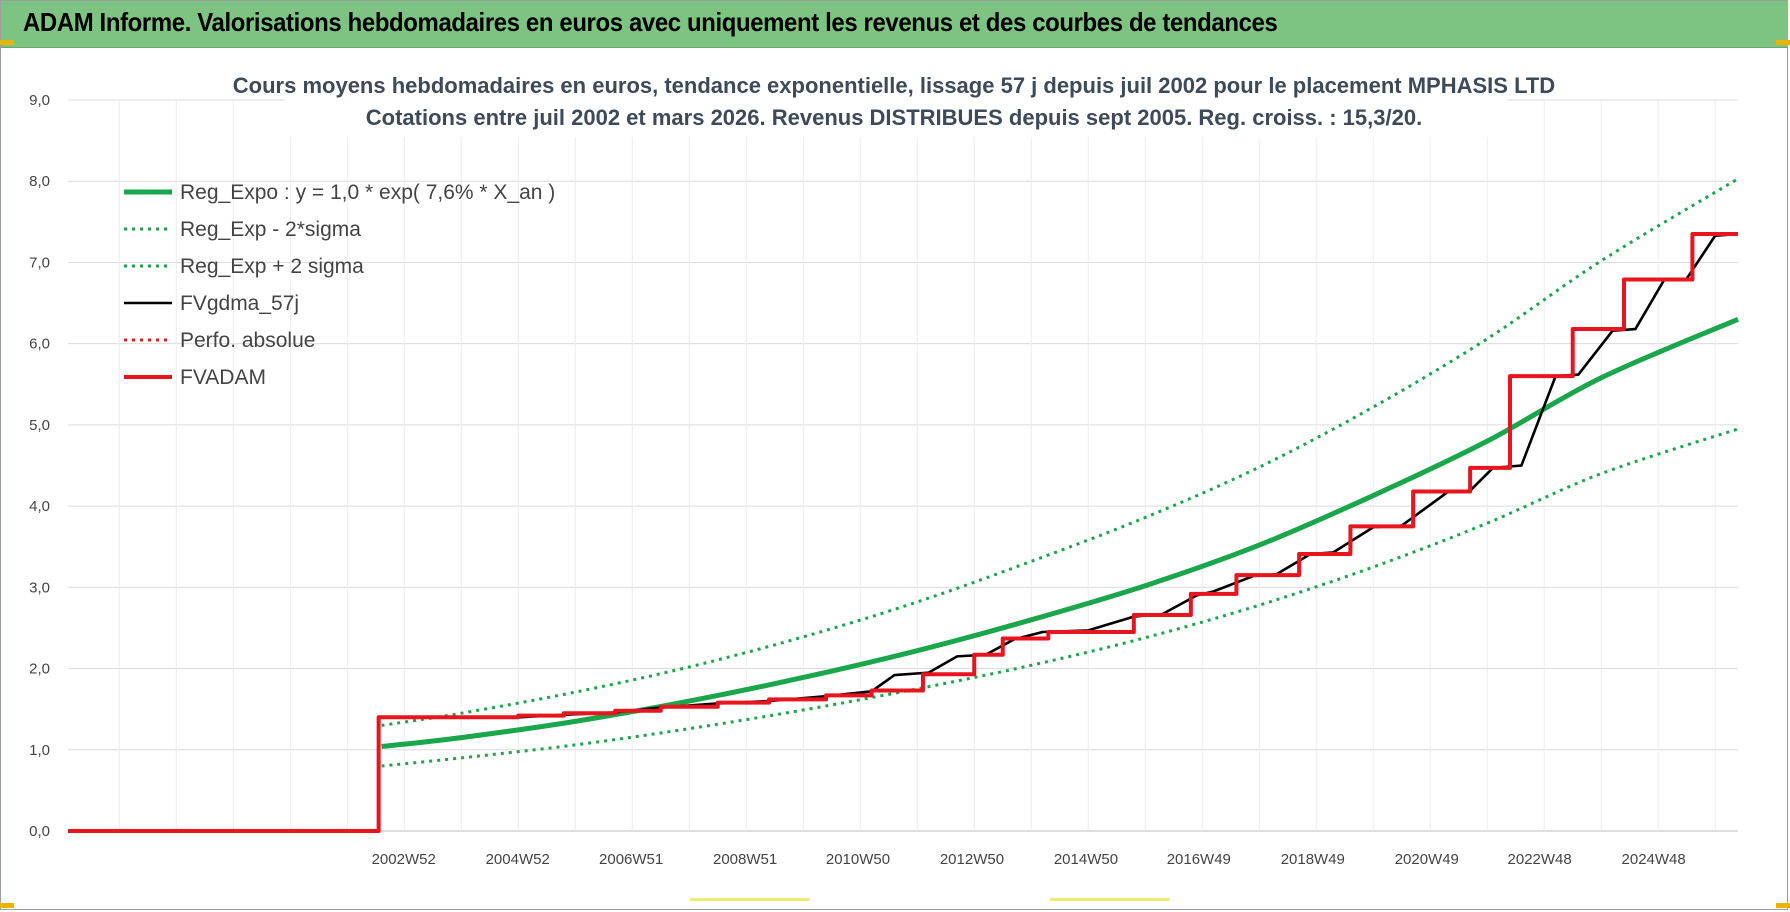  What do you see at coordinates (1199, 859) in the screenshot?
I see `x-tick-label: 2016W49` at bounding box center [1199, 859].